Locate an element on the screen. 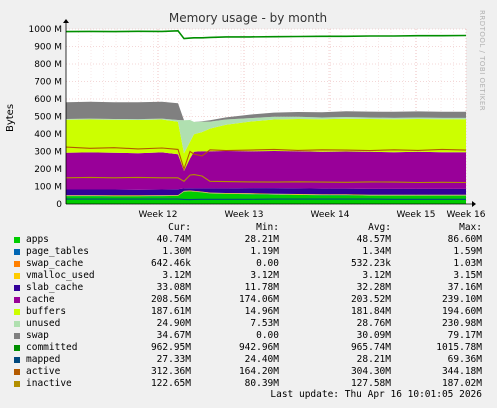  legend-name: vmalloc_used is located at coordinates (60, 275).